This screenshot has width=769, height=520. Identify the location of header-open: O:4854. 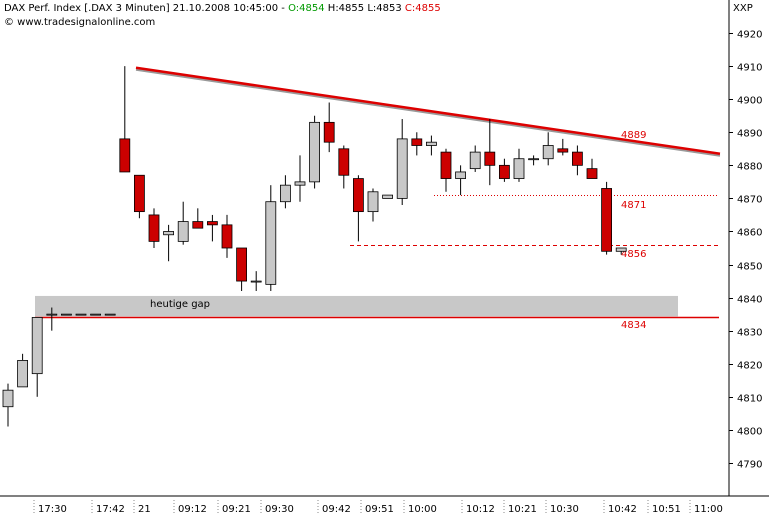
(306, 8).